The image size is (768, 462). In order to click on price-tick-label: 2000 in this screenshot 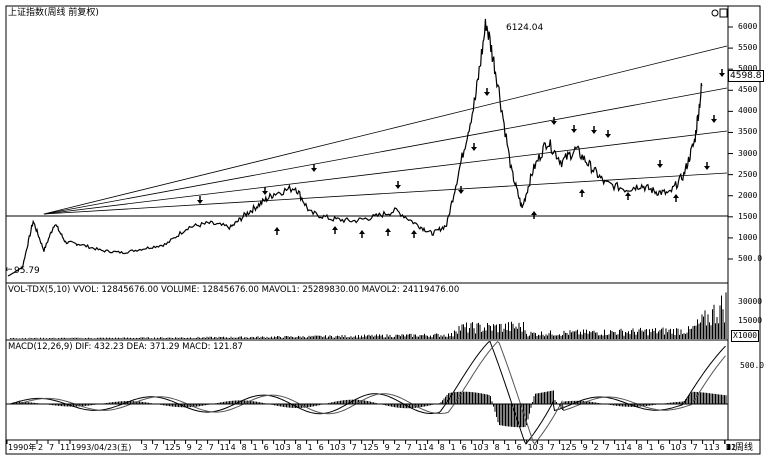, I will do `click(748, 195)`.